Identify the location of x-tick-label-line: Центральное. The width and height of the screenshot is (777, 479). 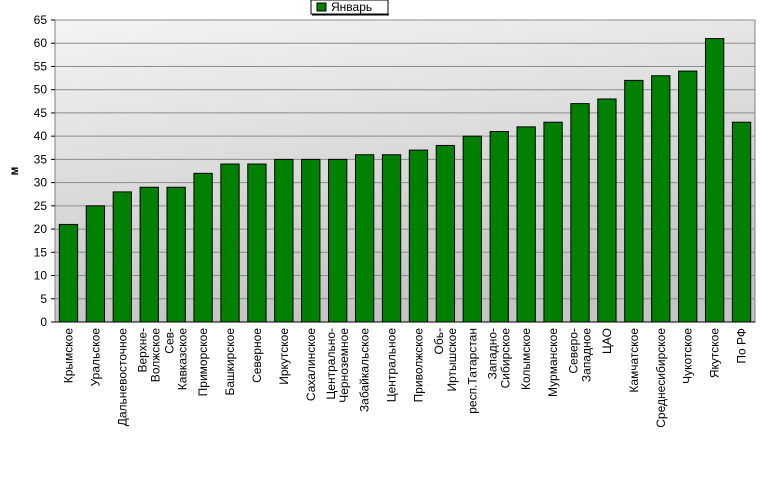
(392, 365).